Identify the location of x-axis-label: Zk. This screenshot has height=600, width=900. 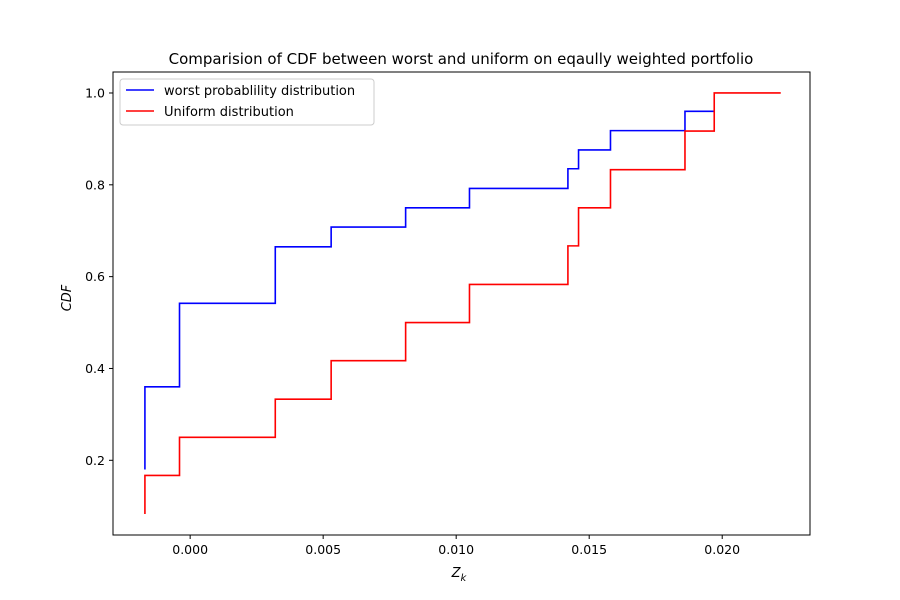
(459, 575).